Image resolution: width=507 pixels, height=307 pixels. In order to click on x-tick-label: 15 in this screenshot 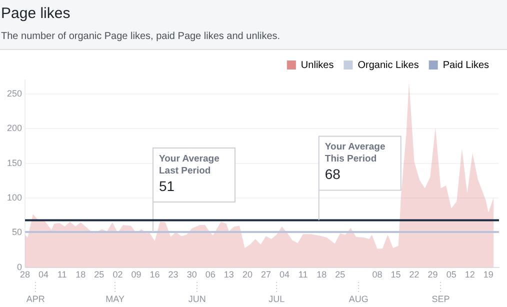, I will do `click(395, 274)`.